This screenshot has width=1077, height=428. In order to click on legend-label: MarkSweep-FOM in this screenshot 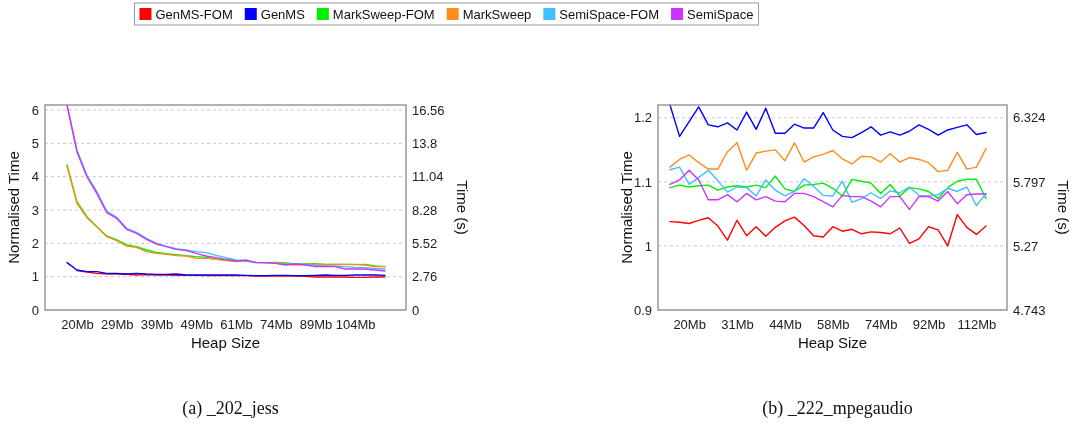, I will do `click(383, 14)`.